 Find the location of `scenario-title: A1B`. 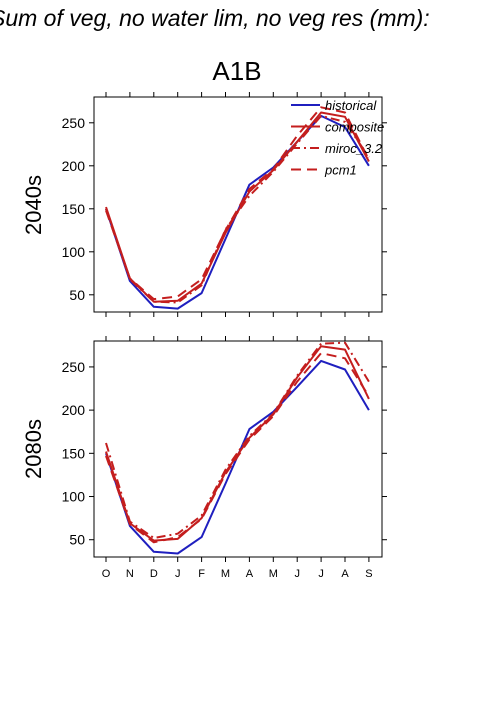

scenario-title: A1B is located at coordinates (236, 71).